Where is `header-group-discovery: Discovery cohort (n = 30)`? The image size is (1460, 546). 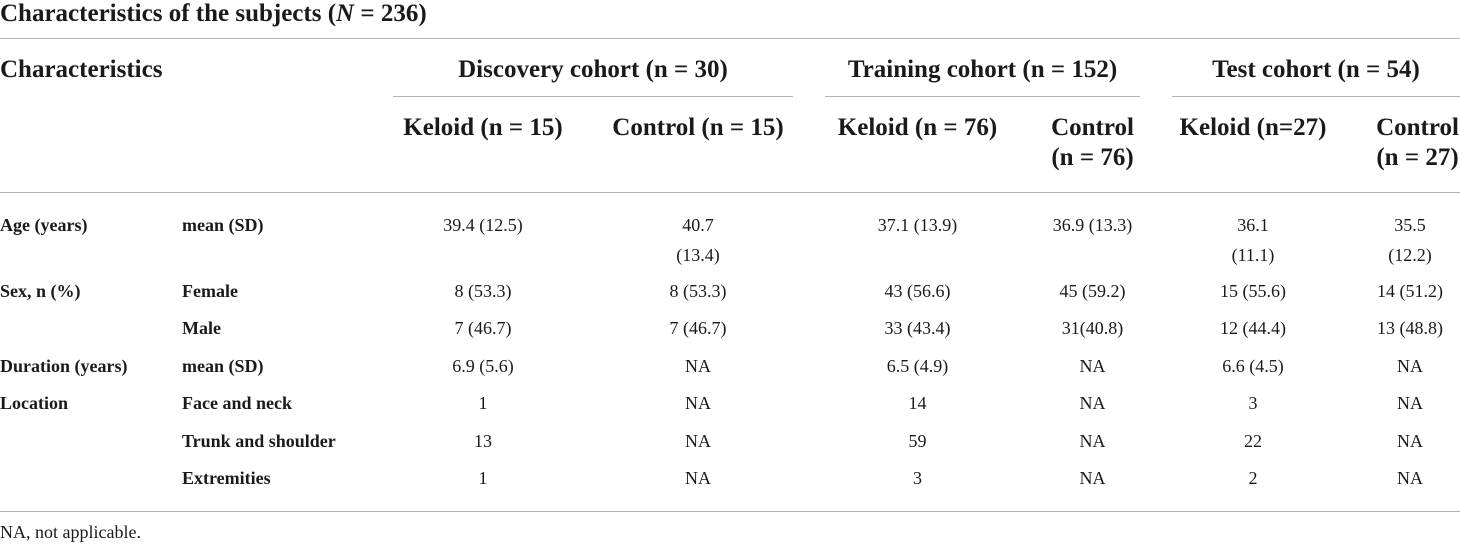 header-group-discovery: Discovery cohort (n = 30) is located at coordinates (593, 69).